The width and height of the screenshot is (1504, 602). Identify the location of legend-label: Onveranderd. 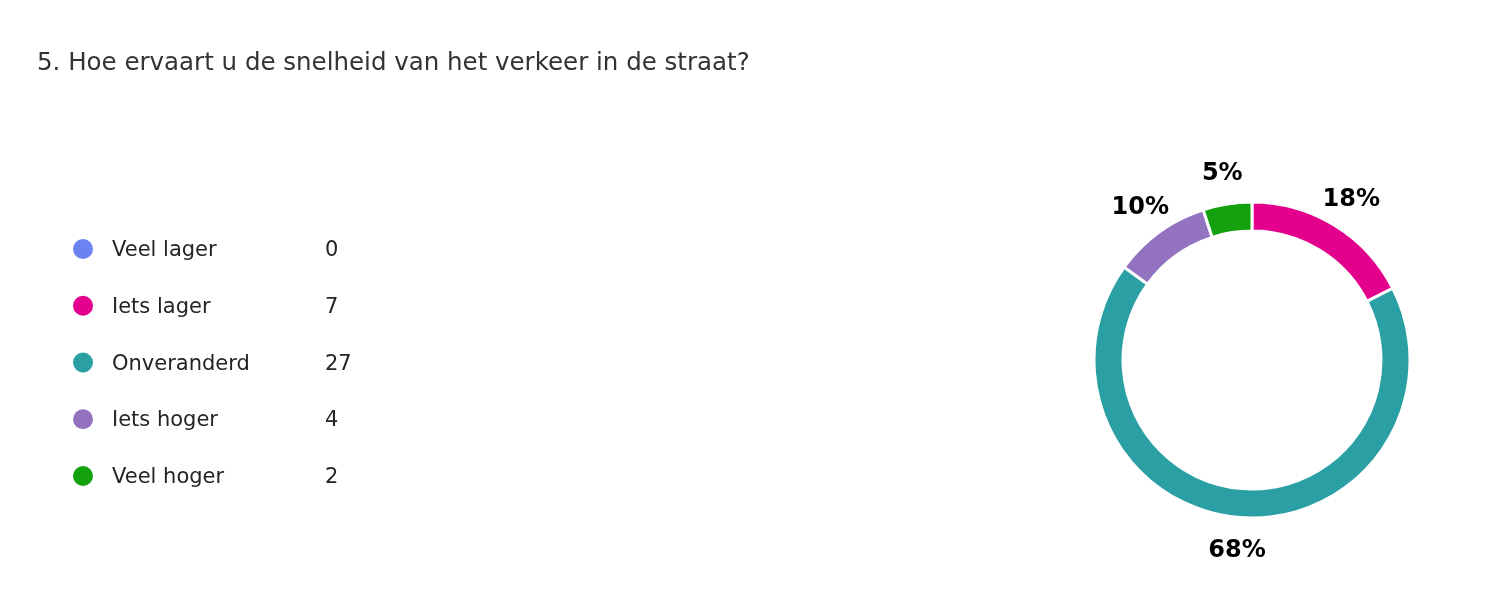
(181, 362).